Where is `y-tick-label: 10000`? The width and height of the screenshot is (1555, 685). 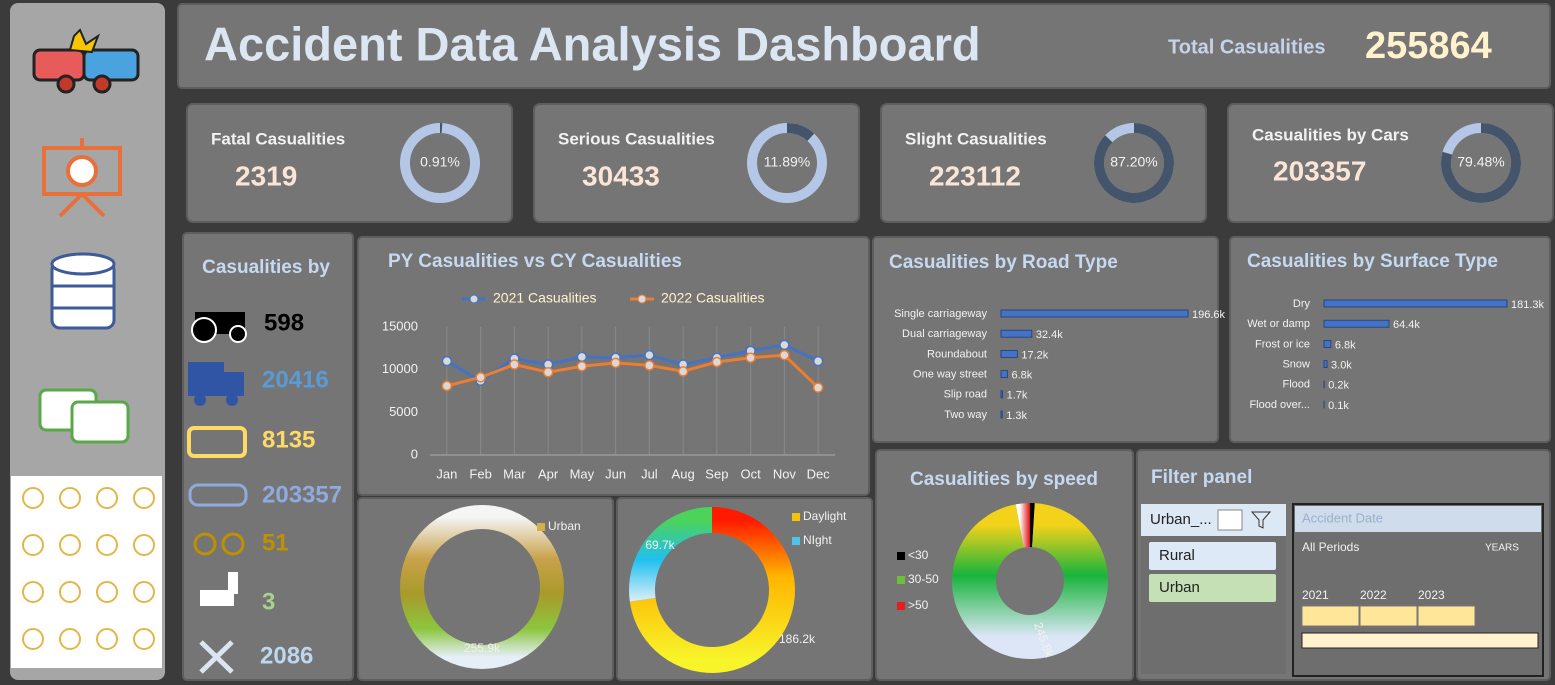
y-tick-label: 10000 is located at coordinates (400, 368).